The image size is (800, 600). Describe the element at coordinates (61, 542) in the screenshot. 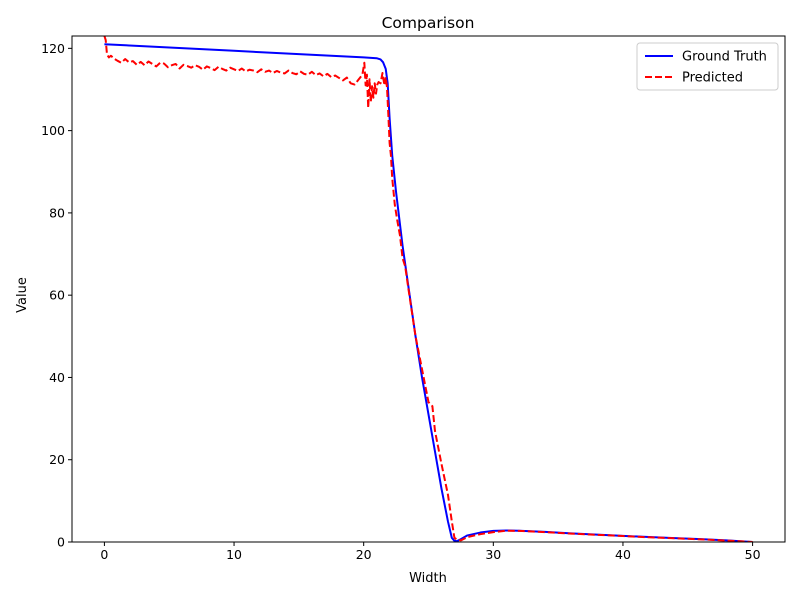

I see `y-tick-label: 0` at that location.